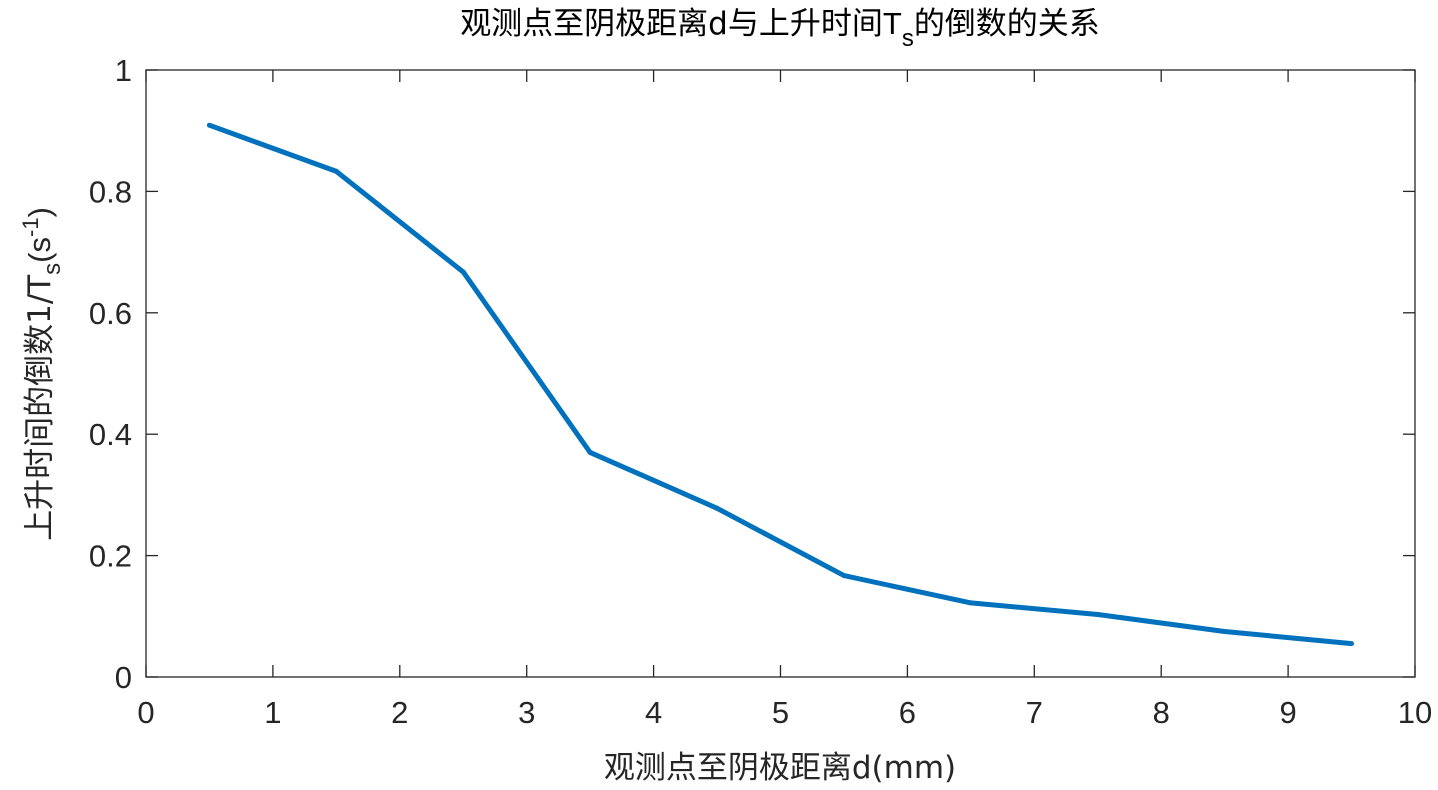  Describe the element at coordinates (1034, 712) in the screenshot. I see `x-tick-label: 7` at that location.